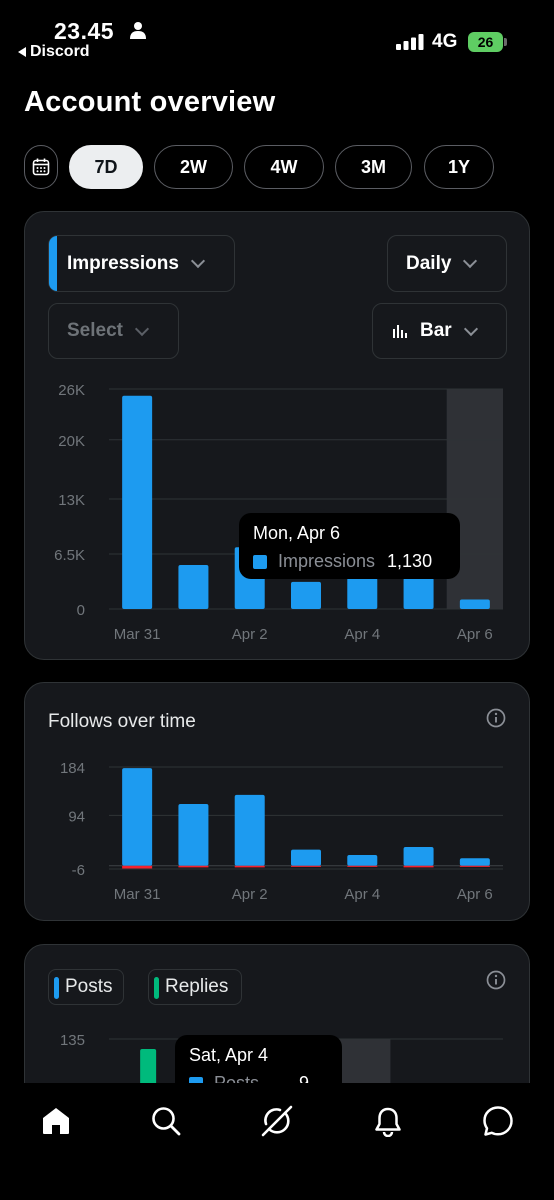  What do you see at coordinates (53, 263) in the screenshot?
I see `metric-color-indicator` at bounding box center [53, 263].